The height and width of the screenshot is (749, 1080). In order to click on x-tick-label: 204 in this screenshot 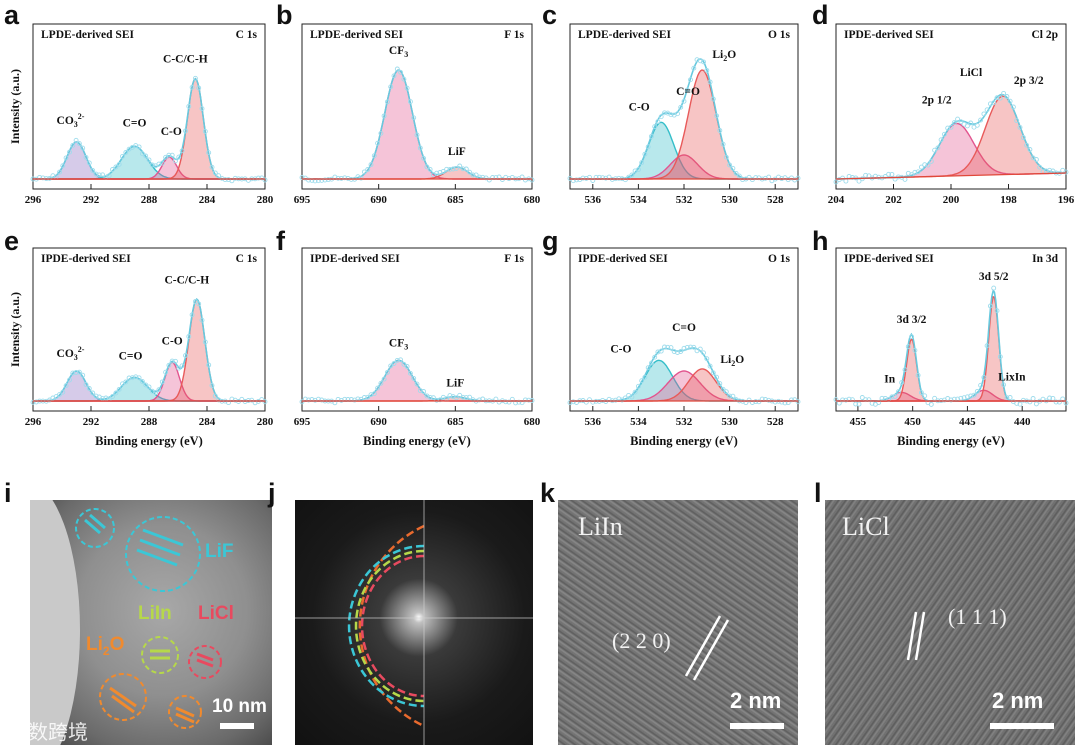, I will do `click(836, 200)`.